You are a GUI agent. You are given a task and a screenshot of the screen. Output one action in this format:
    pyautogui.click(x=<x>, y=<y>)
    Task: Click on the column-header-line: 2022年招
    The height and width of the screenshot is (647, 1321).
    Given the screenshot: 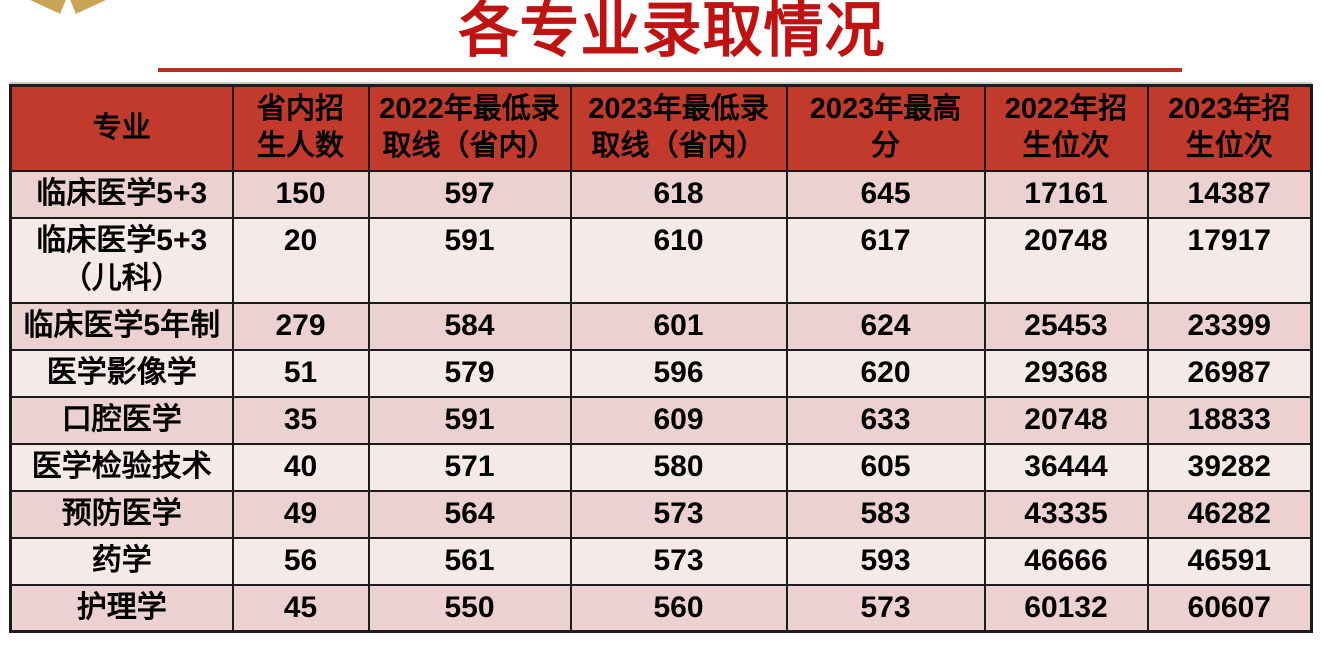 What is the action you would take?
    pyautogui.click(x=1066, y=109)
    